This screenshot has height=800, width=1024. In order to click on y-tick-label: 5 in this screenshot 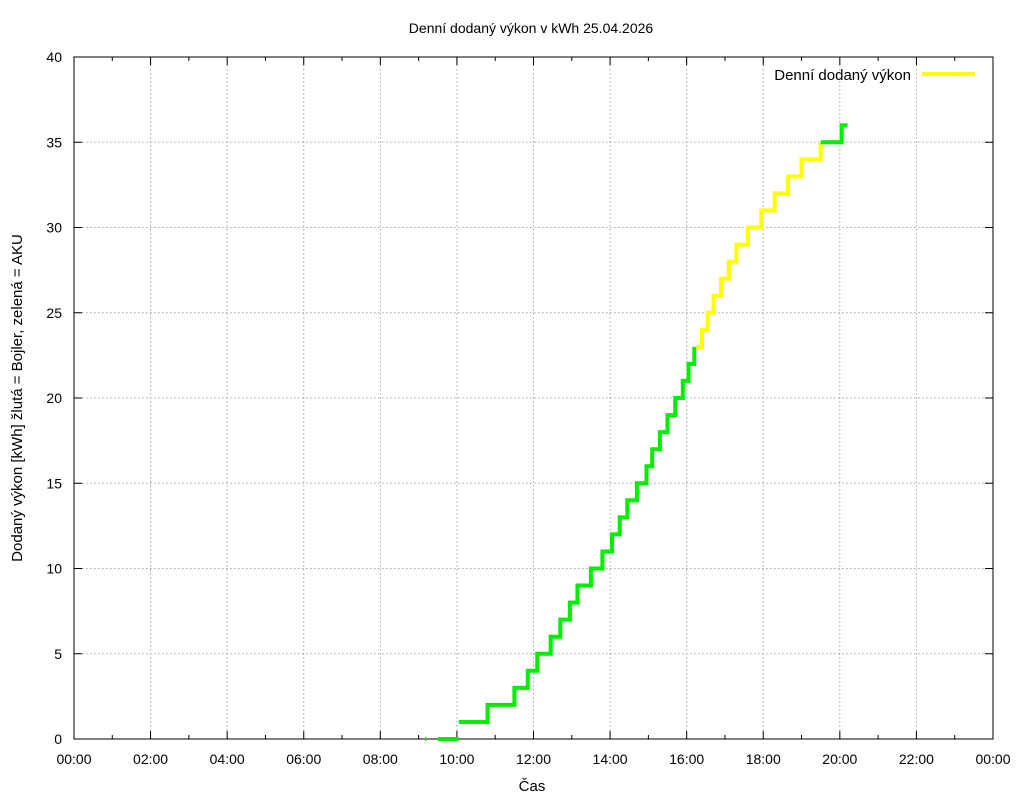, I will do `click(58, 654)`.